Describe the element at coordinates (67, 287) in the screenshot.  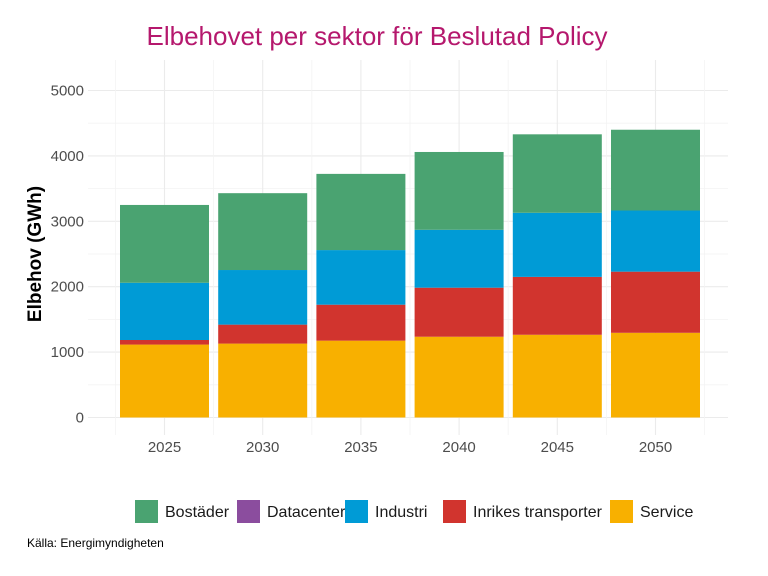
I see `y-tick-label: 2000` at that location.